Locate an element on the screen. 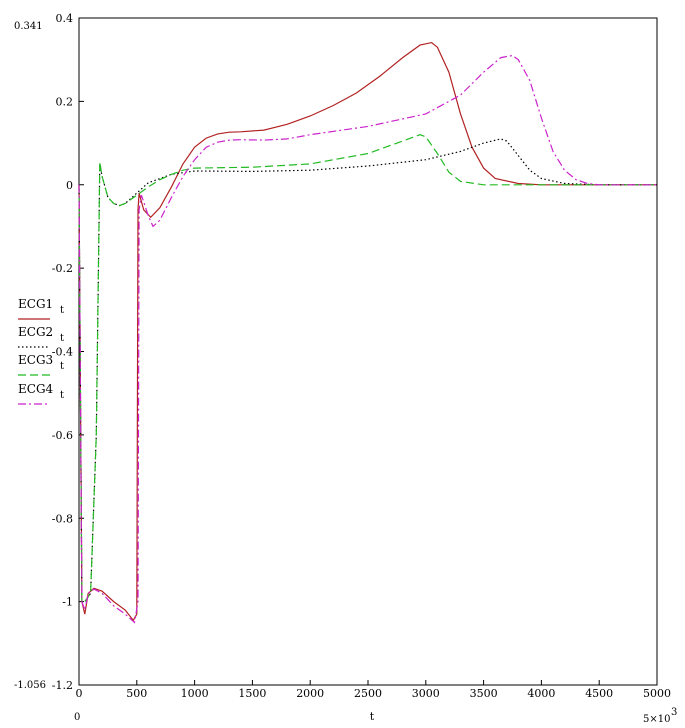  legend-label-ecg1: ECG1 is located at coordinates (35, 304).